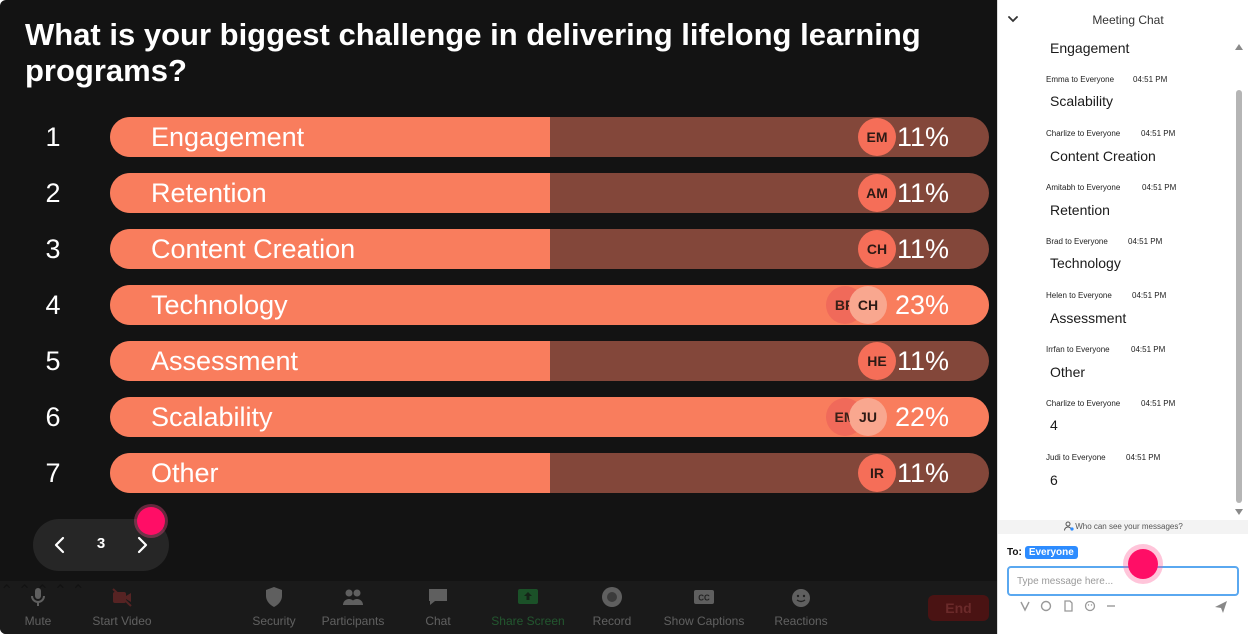 The image size is (1248, 634). I want to click on chat-message-input, so click(1123, 581).